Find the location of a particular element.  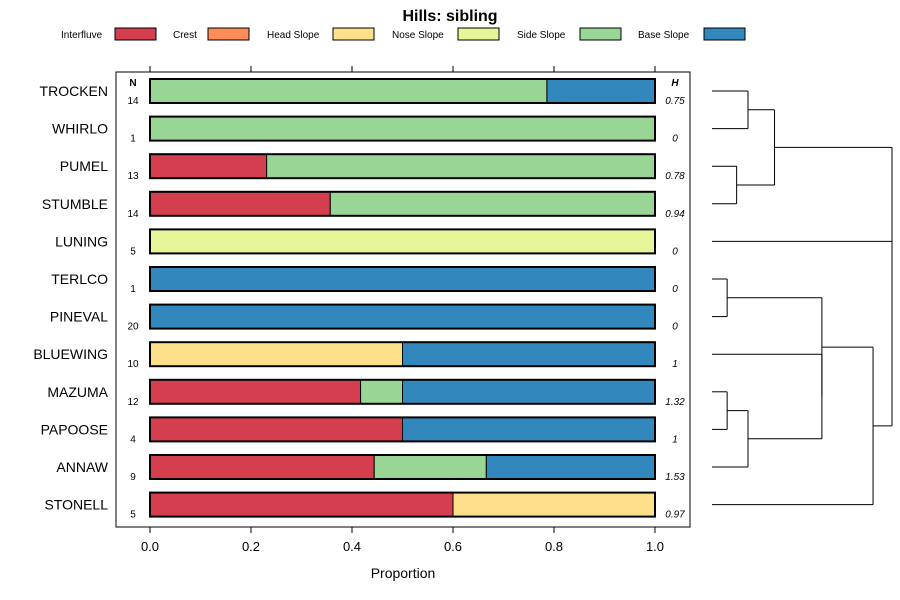

h-value: 0.94 is located at coordinates (675, 214).